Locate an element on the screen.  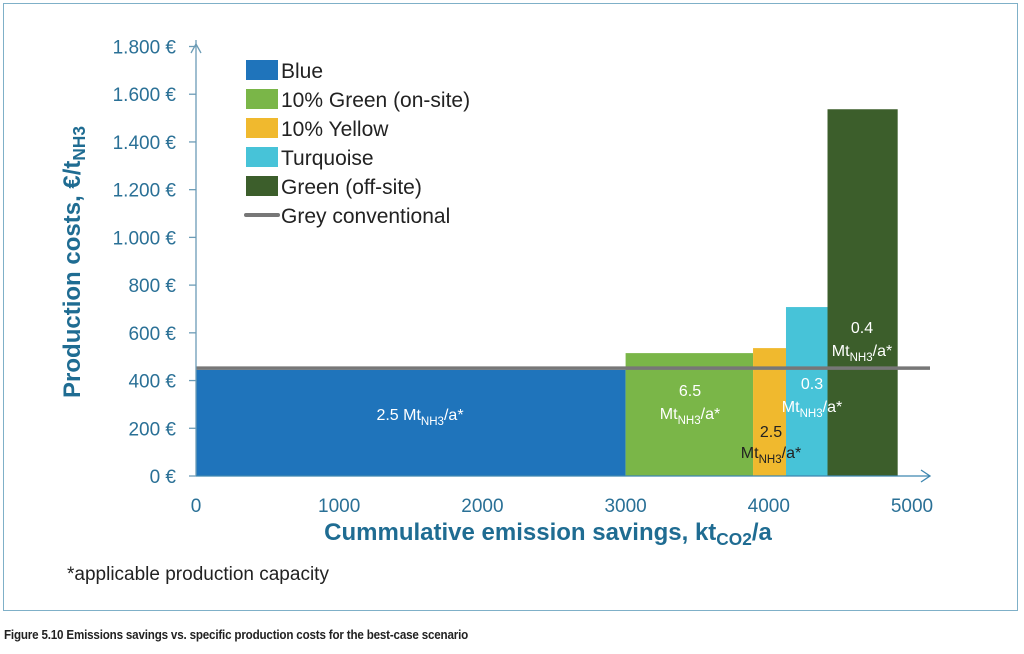
x-tick-label: 4000 is located at coordinates (769, 506).